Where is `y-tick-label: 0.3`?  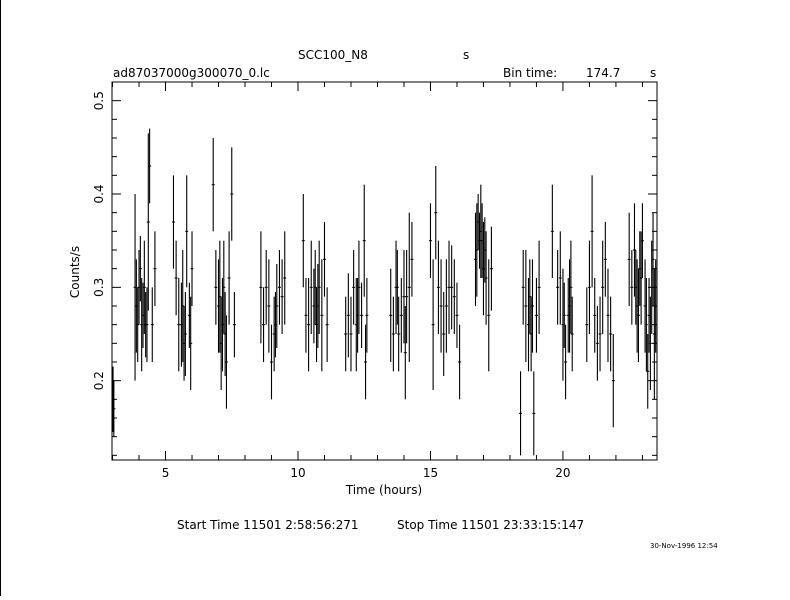
y-tick-label: 0.3 is located at coordinates (99, 287).